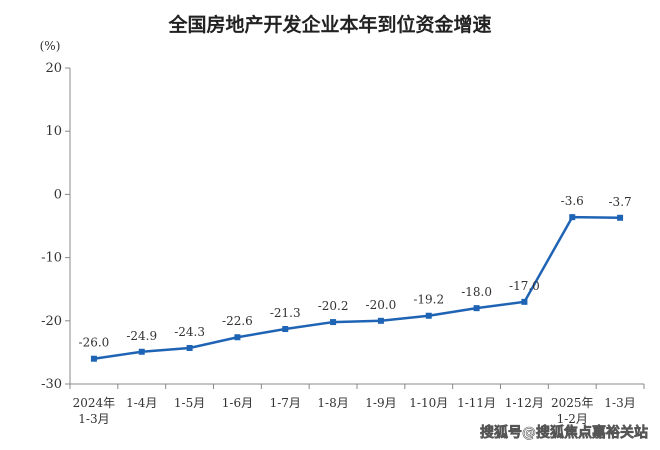 The image size is (660, 450). Describe the element at coordinates (51, 384) in the screenshot. I see `y-tick-label: -30` at that location.